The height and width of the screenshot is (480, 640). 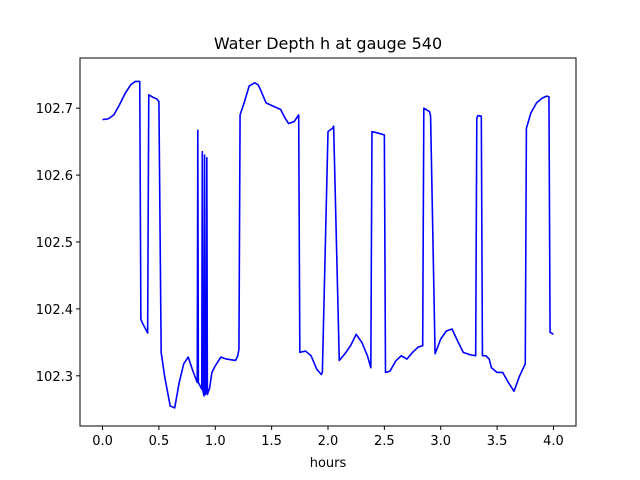 I want to click on y-axis: 102.3 102.4 102.5 102.6 102.7, so click(x=58, y=243).